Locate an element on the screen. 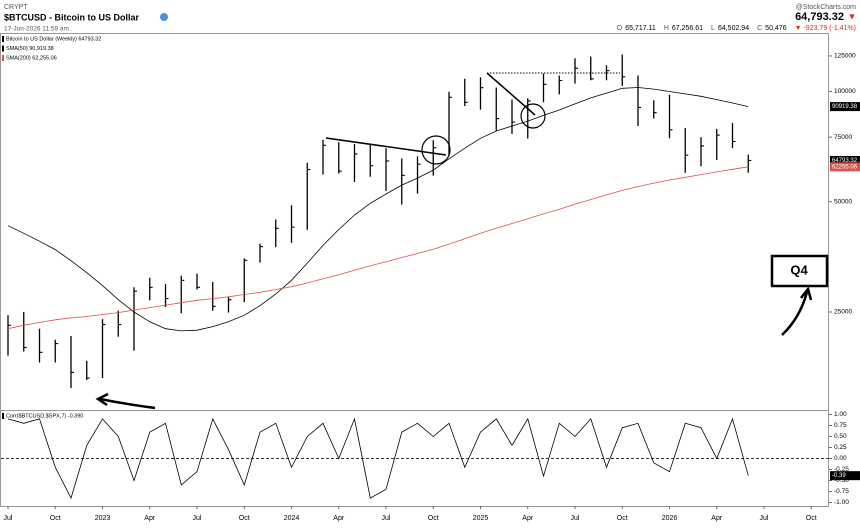 Image resolution: width=860 pixels, height=529 pixels. quote-label: L is located at coordinates (713, 28).